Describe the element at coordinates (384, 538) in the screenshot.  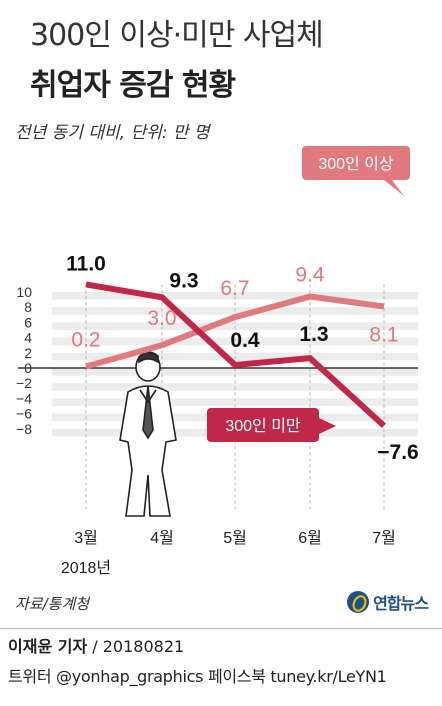
I see `x-tick-label: 7월` at that location.